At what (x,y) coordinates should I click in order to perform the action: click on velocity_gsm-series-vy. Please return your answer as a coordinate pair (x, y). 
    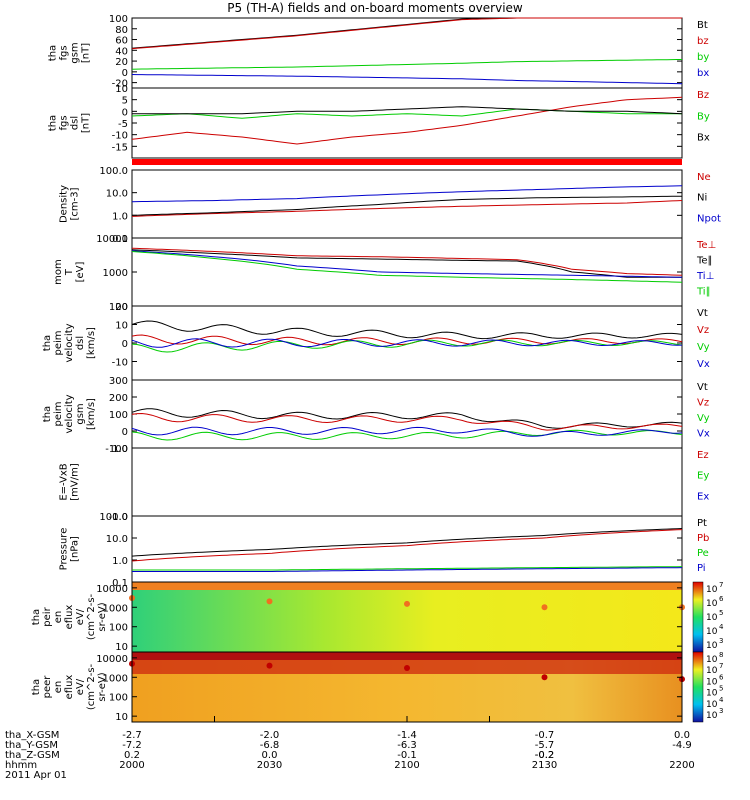
    Looking at the image, I should click on (407, 435).